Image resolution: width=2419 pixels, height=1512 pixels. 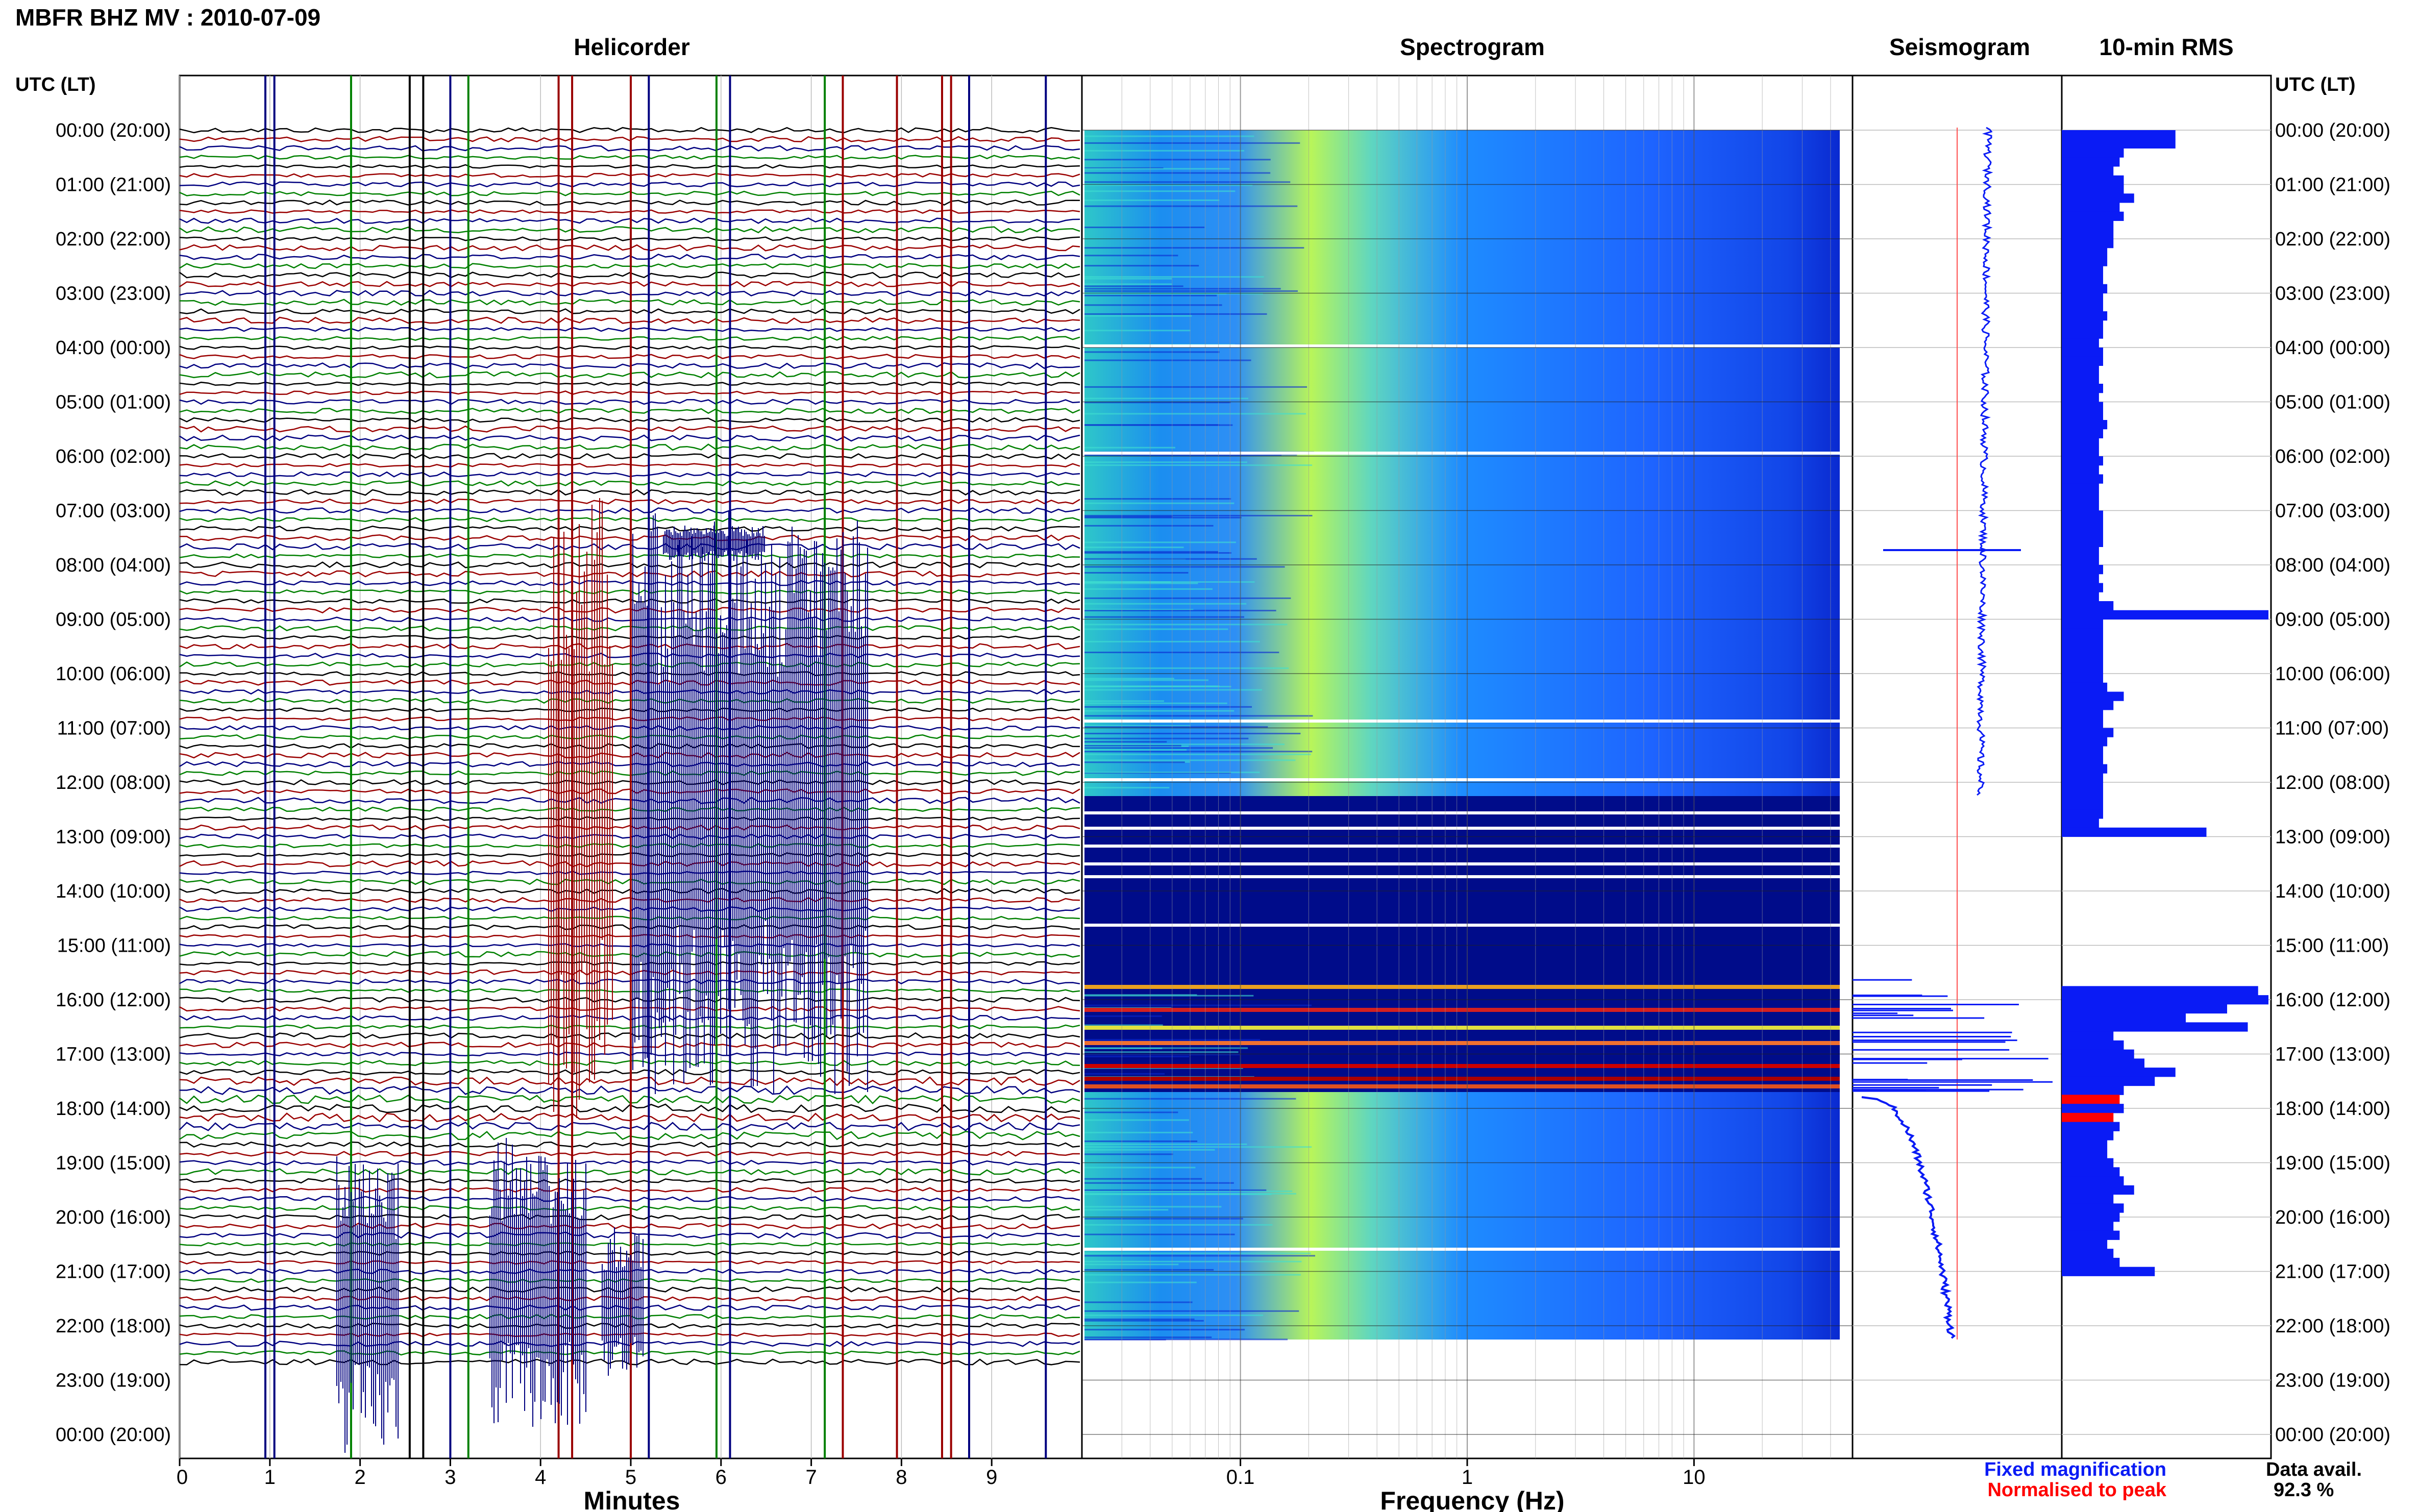 What do you see at coordinates (901, 1477) in the screenshot?
I see `minutes-tick-label: 8` at bounding box center [901, 1477].